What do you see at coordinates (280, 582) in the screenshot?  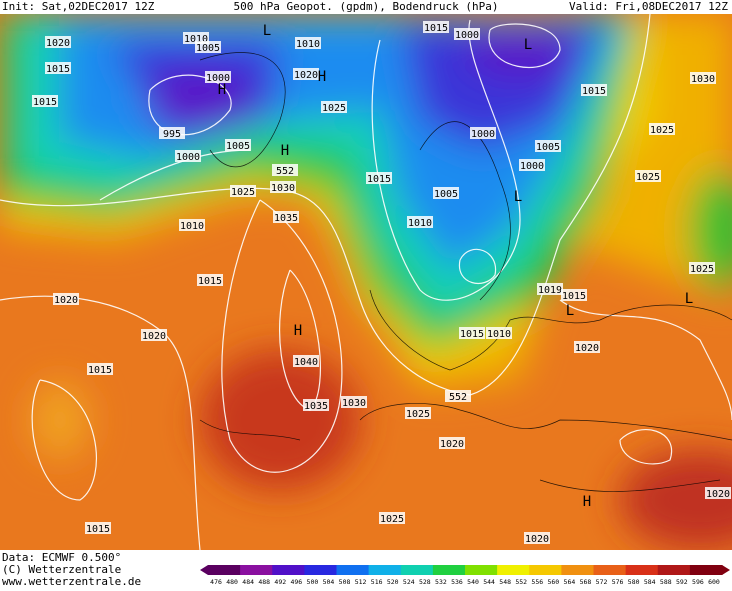 I see `colorbar-tick: 492` at bounding box center [280, 582].